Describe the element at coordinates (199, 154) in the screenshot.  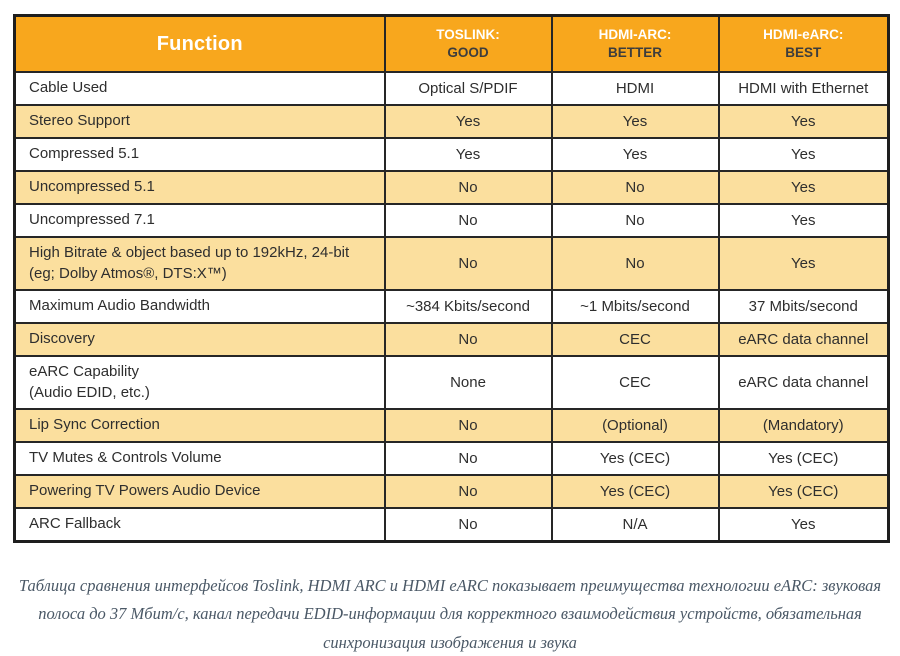
I see `function-cell: Compressed 5.1` at that location.